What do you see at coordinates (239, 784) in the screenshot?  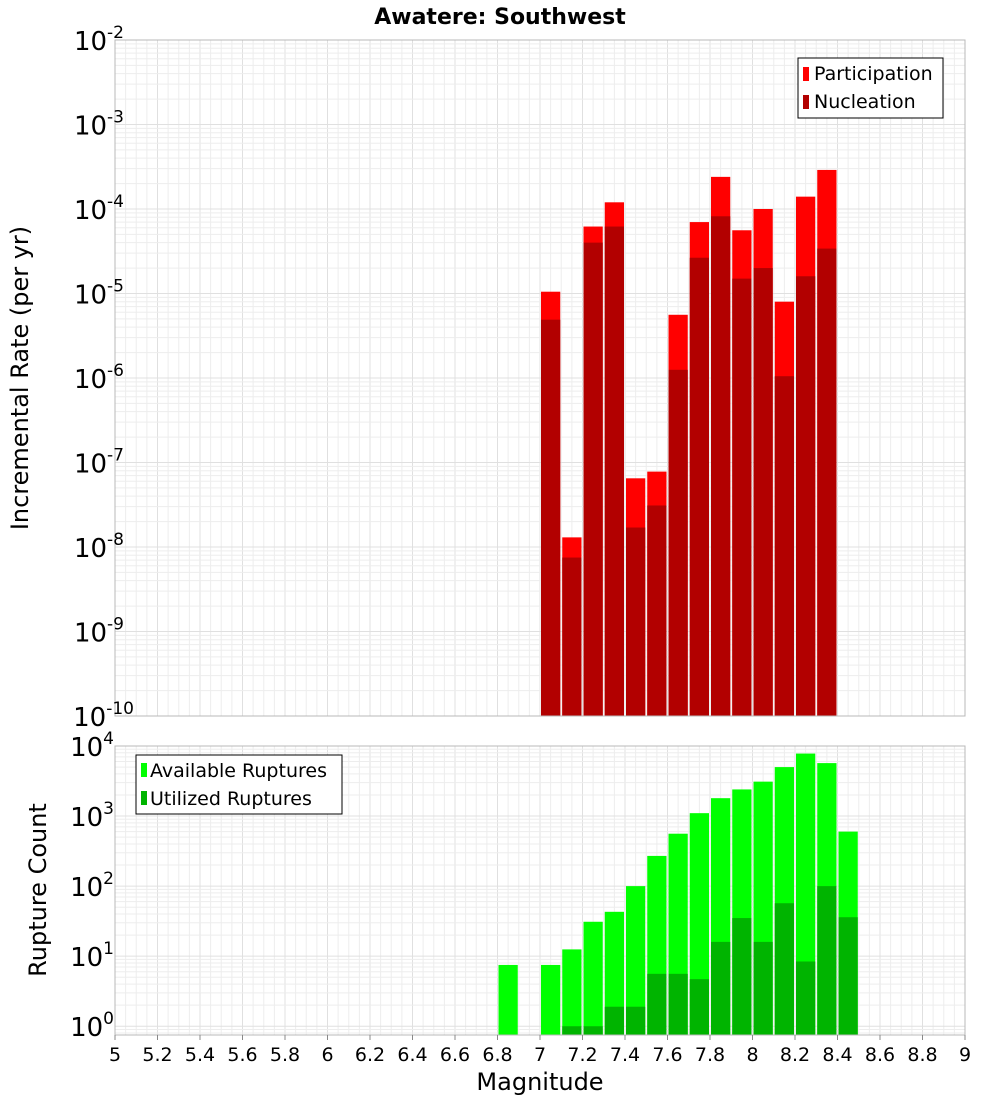 I see `bottom-legend: Available Ruptures Utilized Ruptures` at bounding box center [239, 784].